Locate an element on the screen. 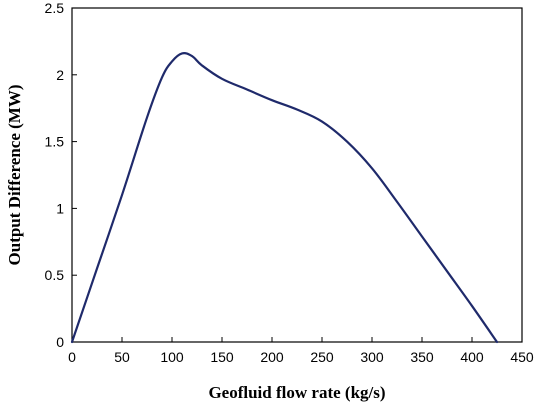 This screenshot has height=408, width=540. x-tick-label: 100 is located at coordinates (172, 357).